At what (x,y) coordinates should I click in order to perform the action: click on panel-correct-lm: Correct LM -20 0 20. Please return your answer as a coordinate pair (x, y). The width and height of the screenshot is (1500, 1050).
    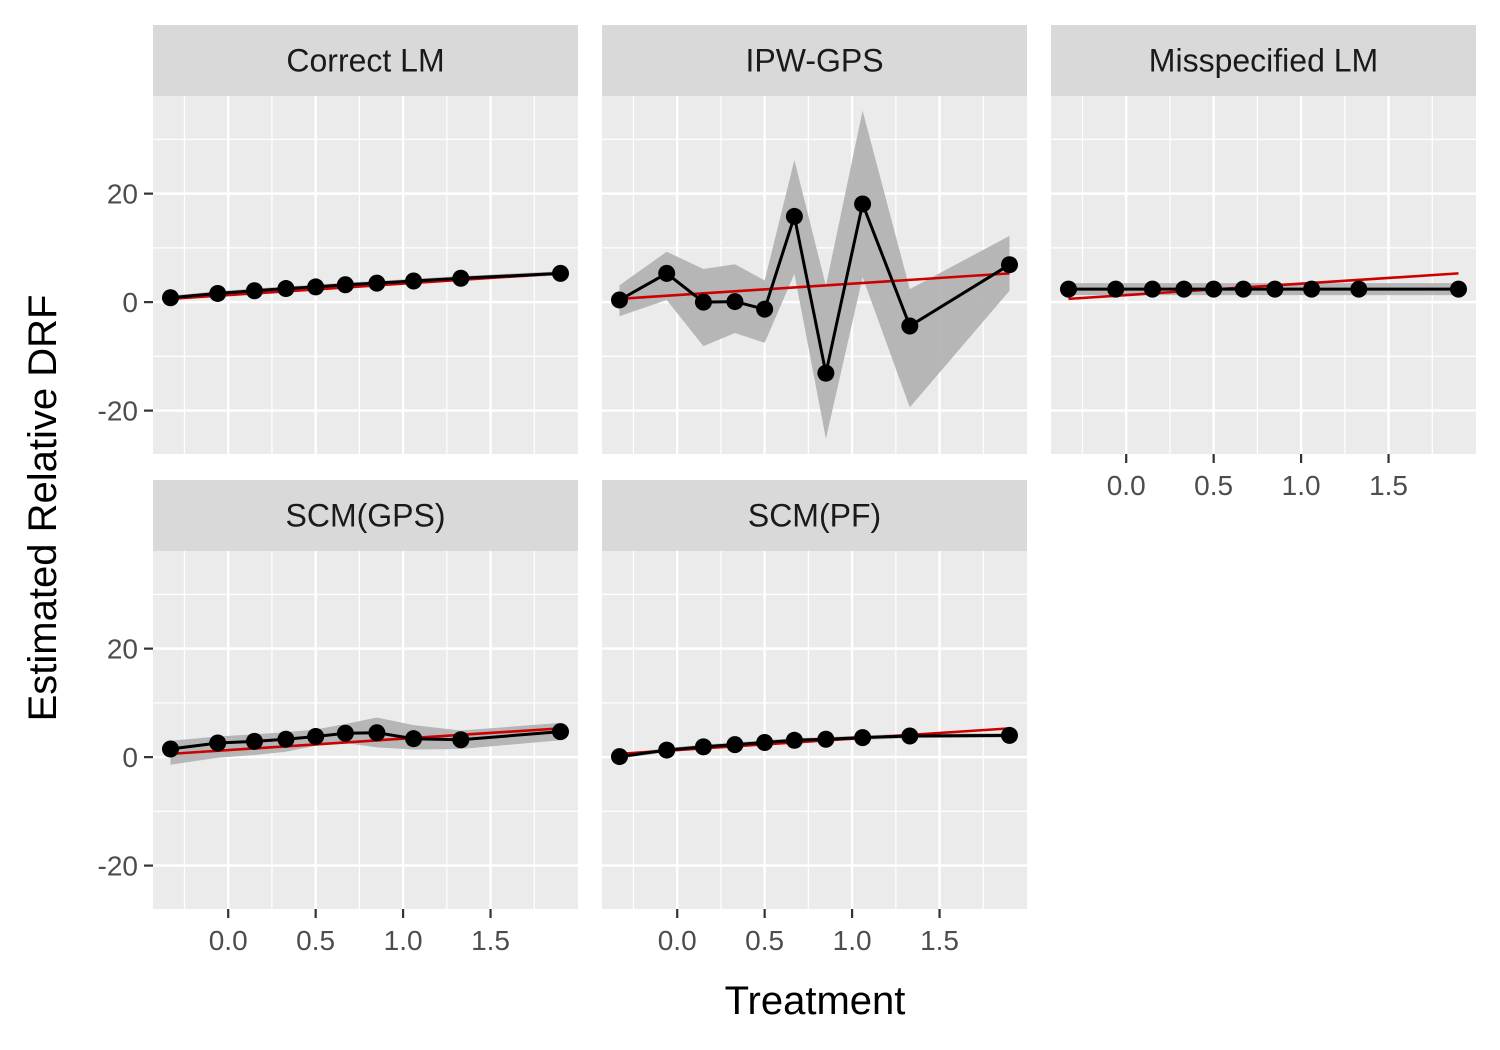
    Looking at the image, I should click on (338, 239).